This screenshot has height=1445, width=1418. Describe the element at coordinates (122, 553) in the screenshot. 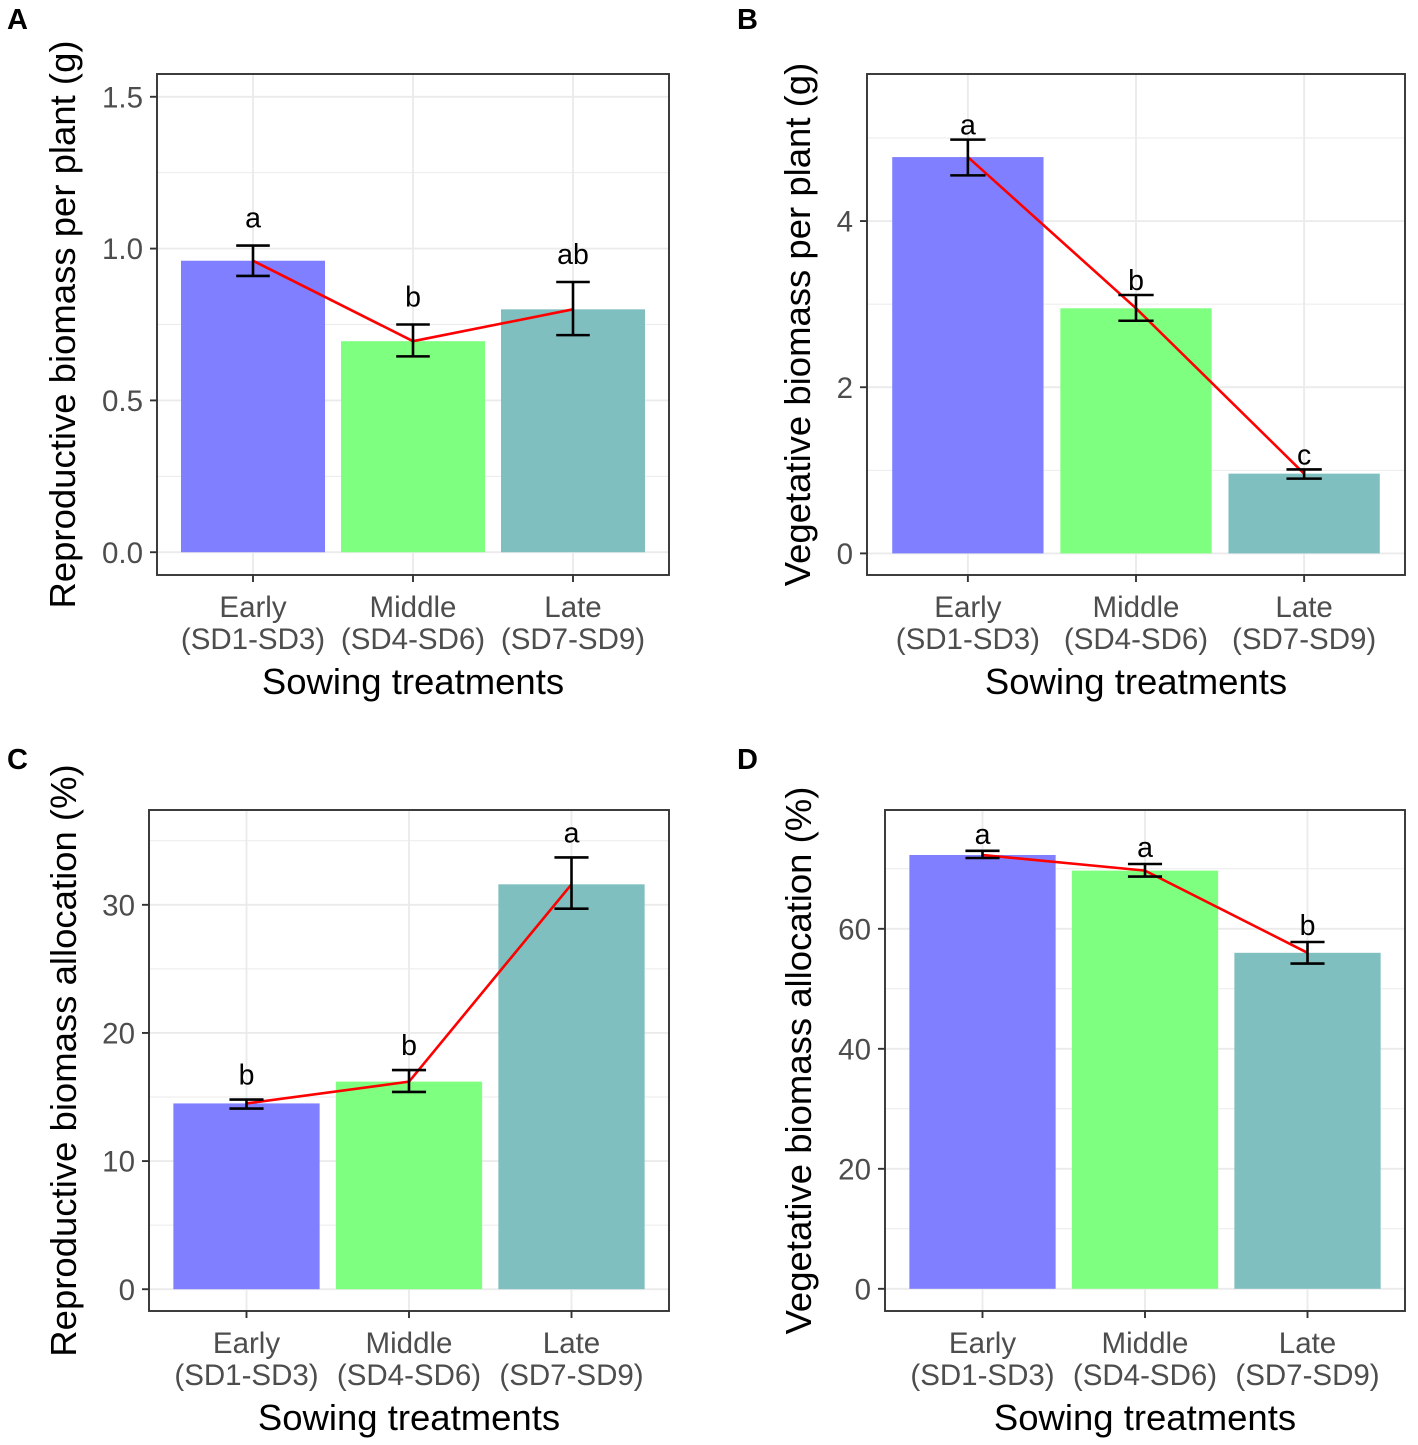

I see `y-tick-label: 0.0` at that location.